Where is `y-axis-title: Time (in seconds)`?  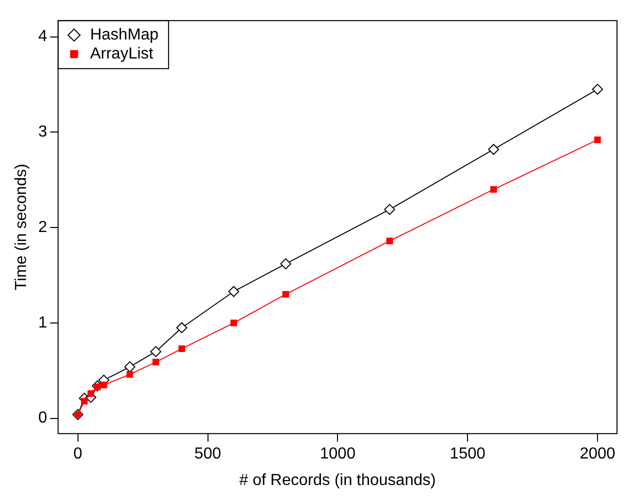
y-axis-title: Time (in seconds) is located at coordinates (21, 227).